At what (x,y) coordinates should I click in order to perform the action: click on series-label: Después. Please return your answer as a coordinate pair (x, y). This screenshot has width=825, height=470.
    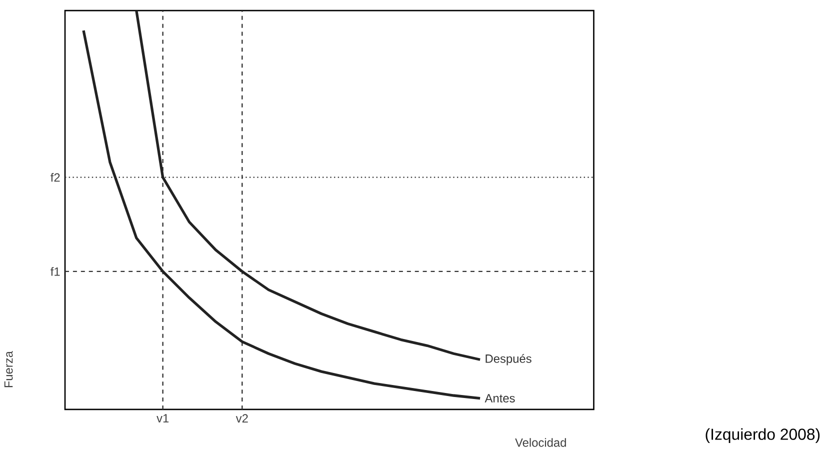
    Looking at the image, I should click on (509, 360).